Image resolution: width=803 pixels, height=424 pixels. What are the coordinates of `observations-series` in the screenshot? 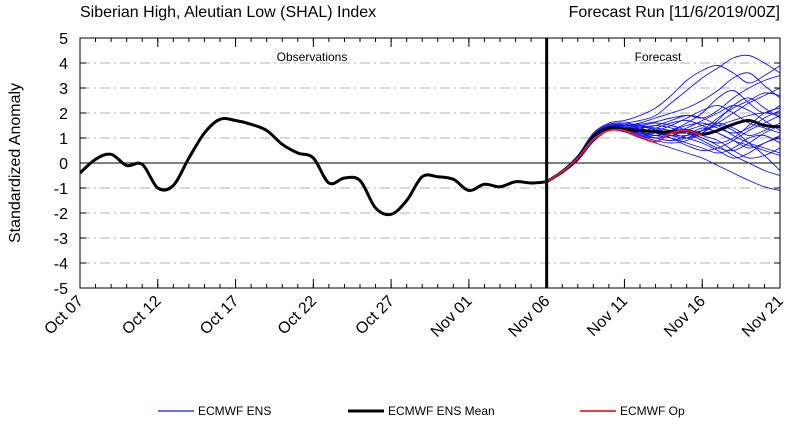 It's located at (313, 166).